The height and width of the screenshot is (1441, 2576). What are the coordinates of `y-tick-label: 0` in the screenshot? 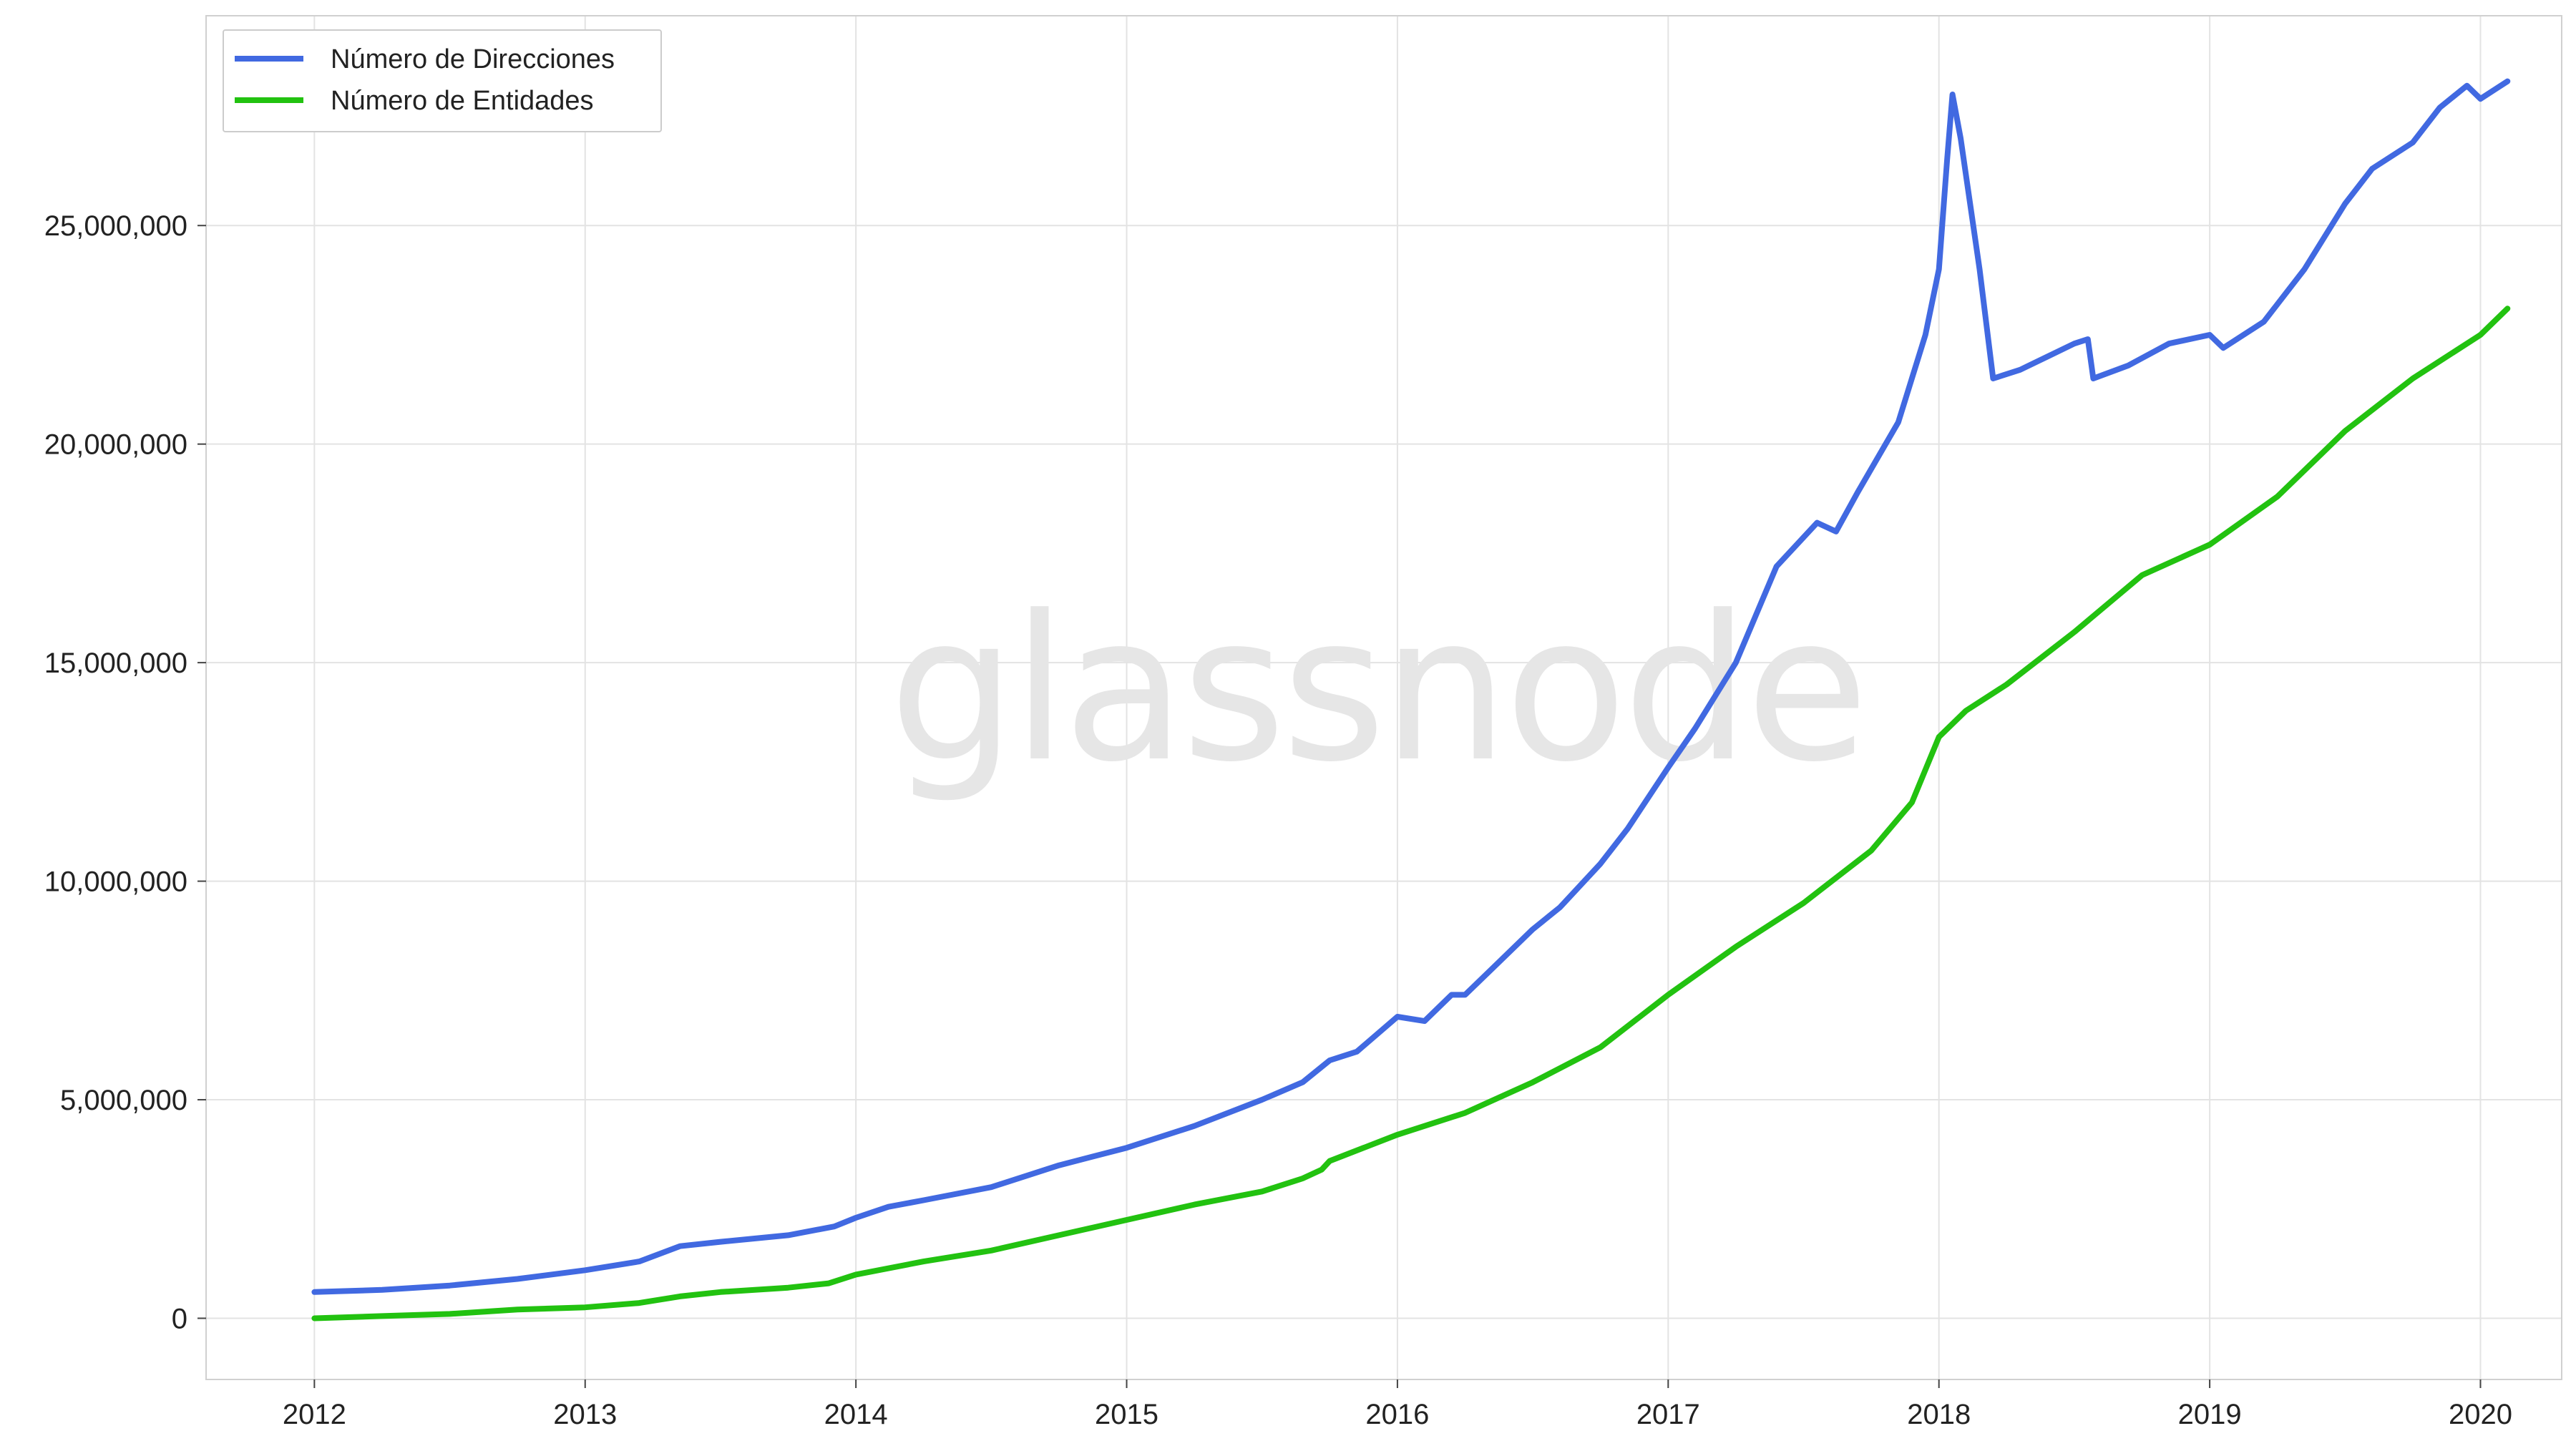 It's located at (179, 1318).